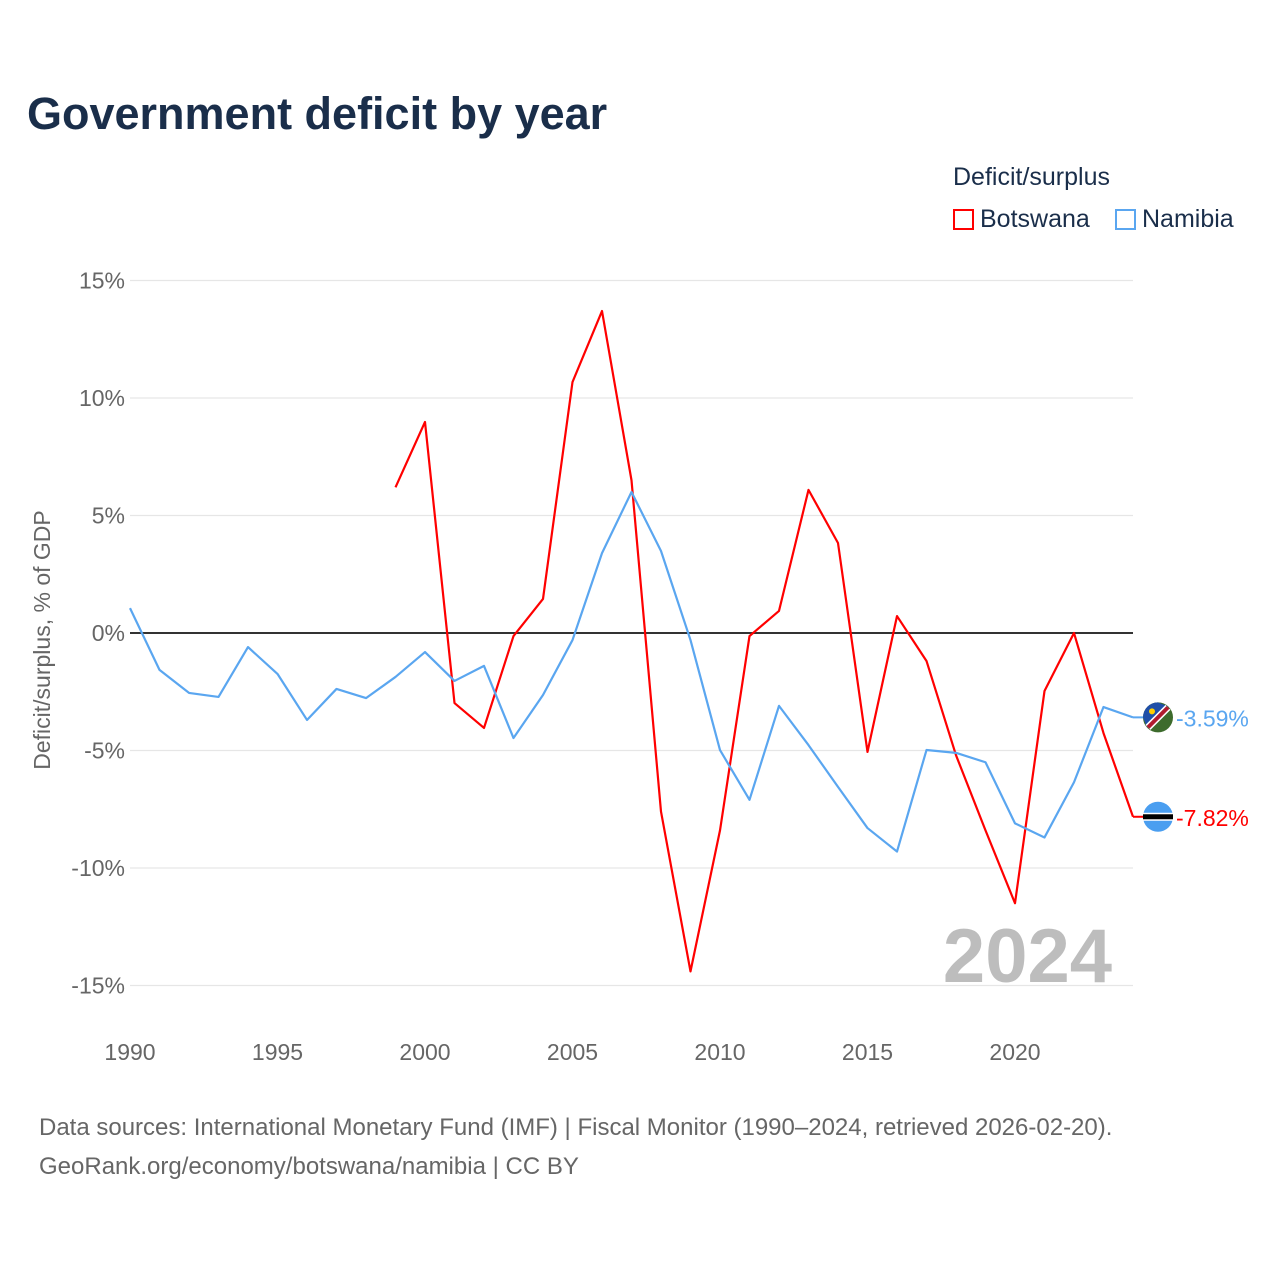  I want to click on flag-red, so click(1158, 717).